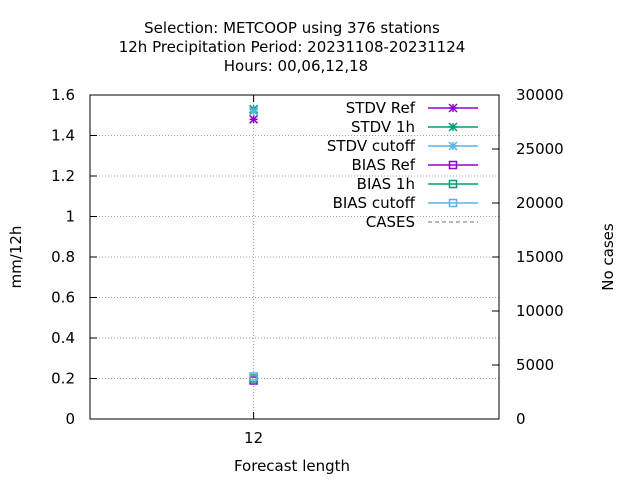 The image size is (640, 480). What do you see at coordinates (417, 184) in the screenshot?
I see `legend-item: BIAS 1h` at bounding box center [417, 184].